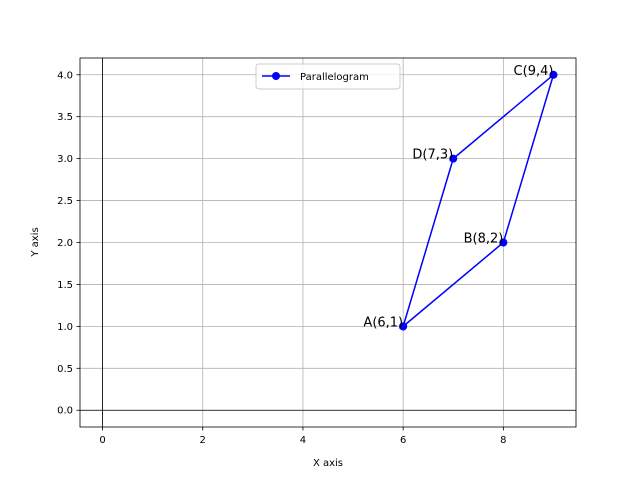 The height and width of the screenshot is (484, 640). I want to click on series-layer, so click(478, 200).